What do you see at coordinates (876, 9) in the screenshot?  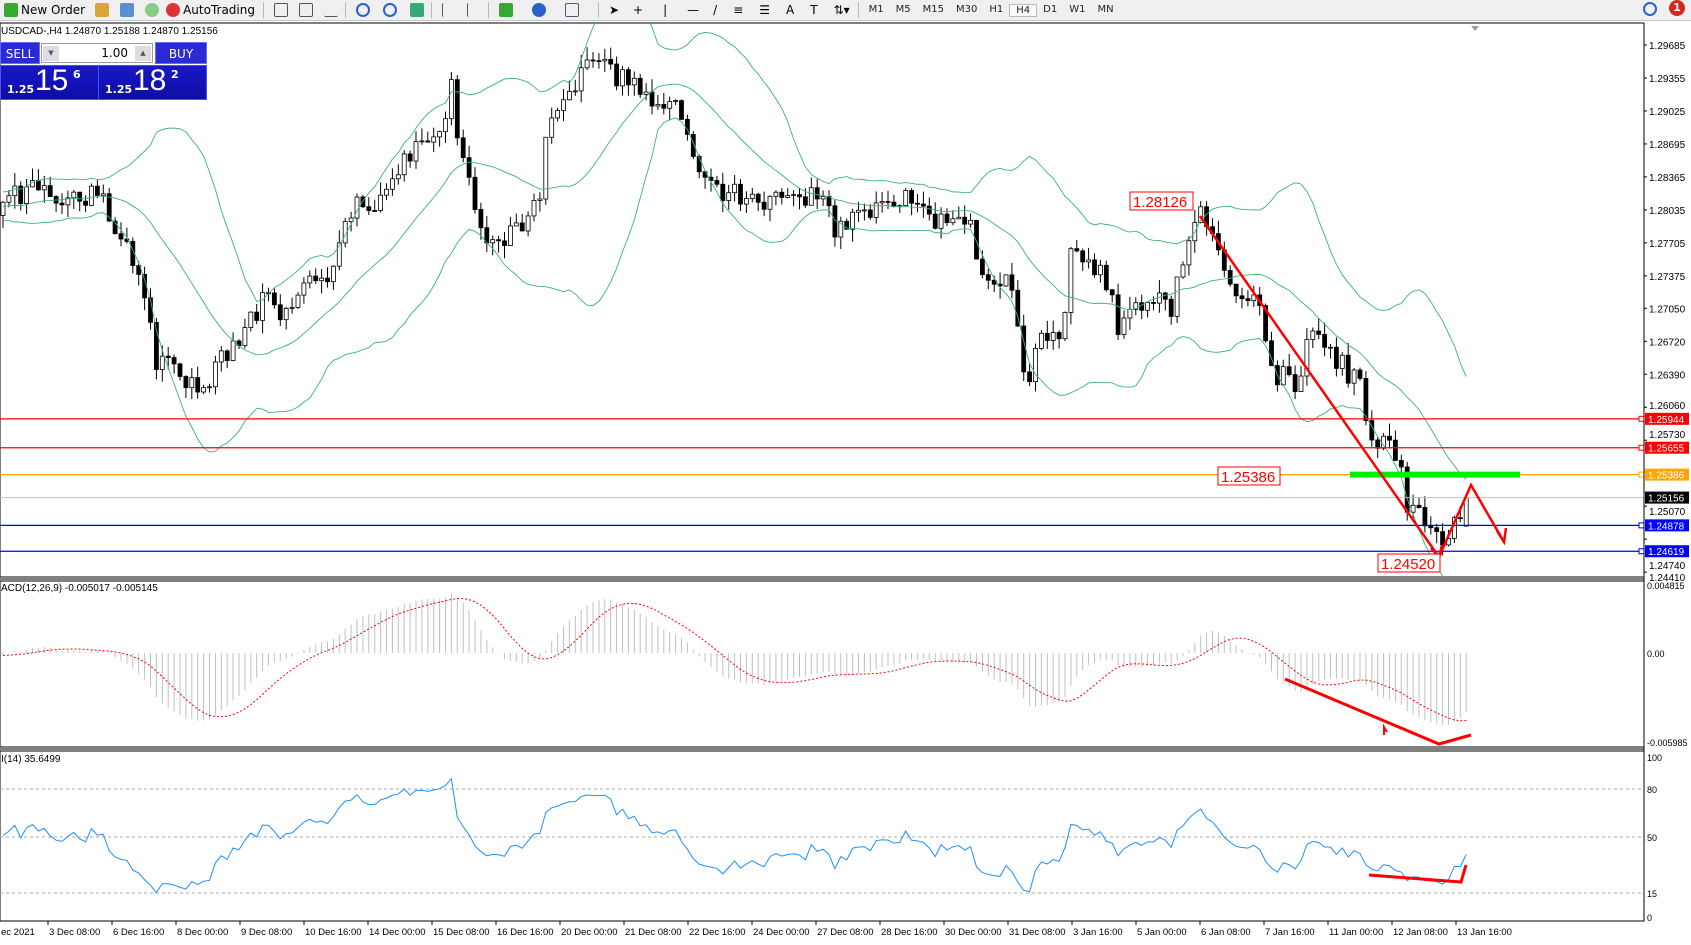 I see `timeframe-m1: M1` at bounding box center [876, 9].